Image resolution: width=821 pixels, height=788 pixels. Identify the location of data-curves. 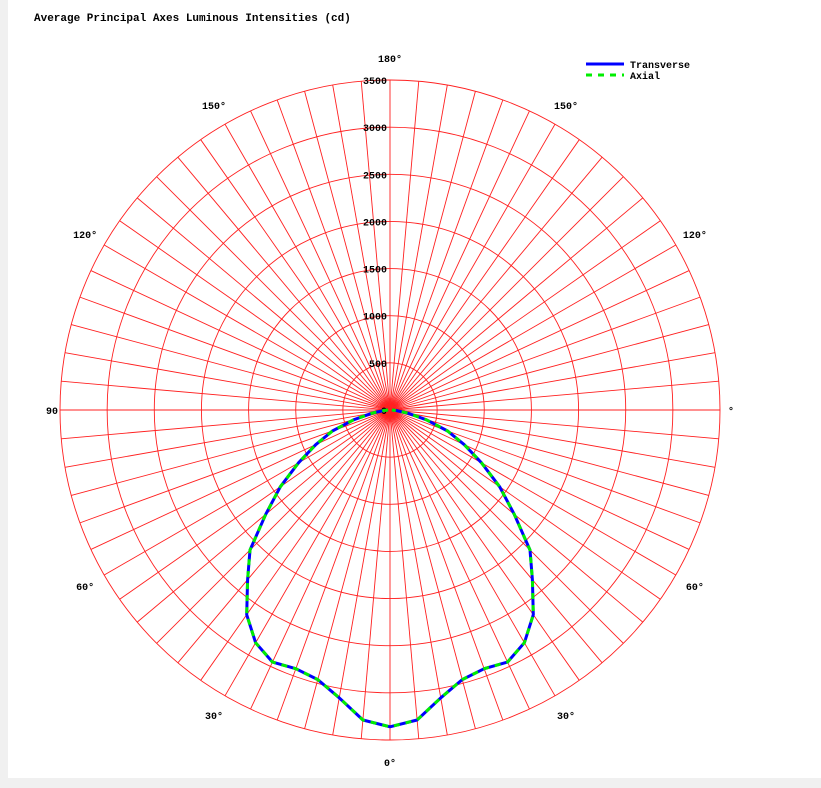
(390, 568).